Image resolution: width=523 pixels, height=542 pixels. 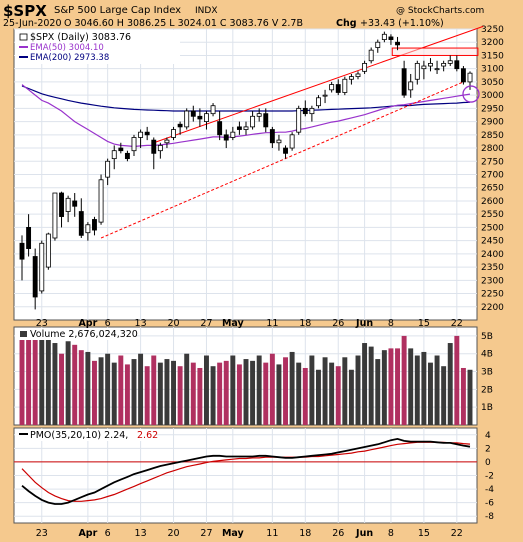 What do you see at coordinates (67, 48) in the screenshot?
I see `legend-ema50: EMA(50) 3004.10` at bounding box center [67, 48].